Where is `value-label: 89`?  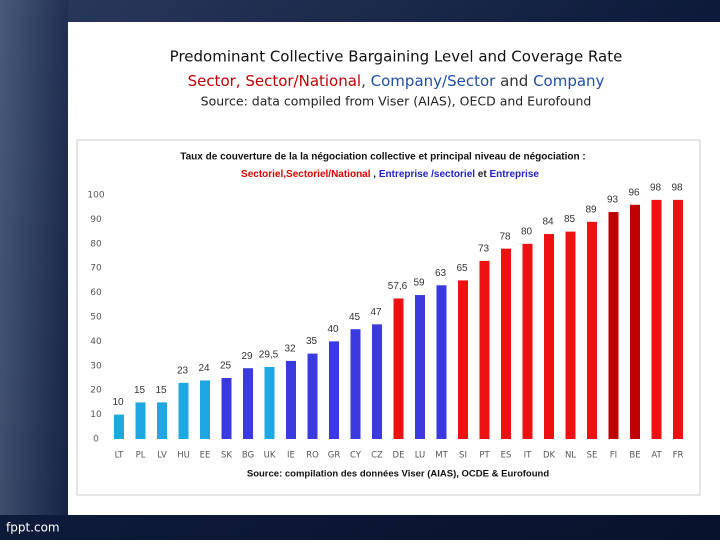
value-label: 89 is located at coordinates (591, 209).